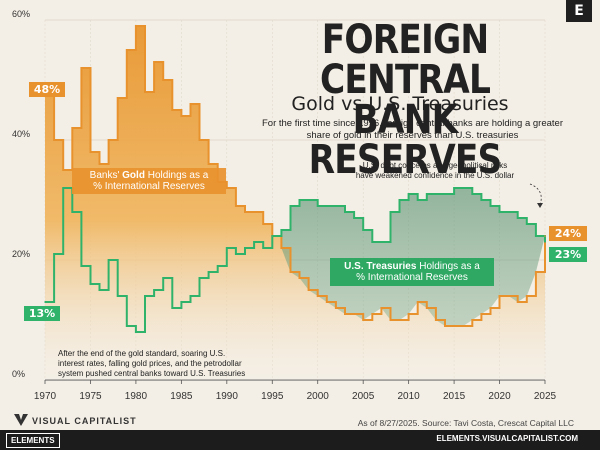 The height and width of the screenshot is (450, 600). I want to click on gold-label-suffix: Holdings as a, so click(176, 175).